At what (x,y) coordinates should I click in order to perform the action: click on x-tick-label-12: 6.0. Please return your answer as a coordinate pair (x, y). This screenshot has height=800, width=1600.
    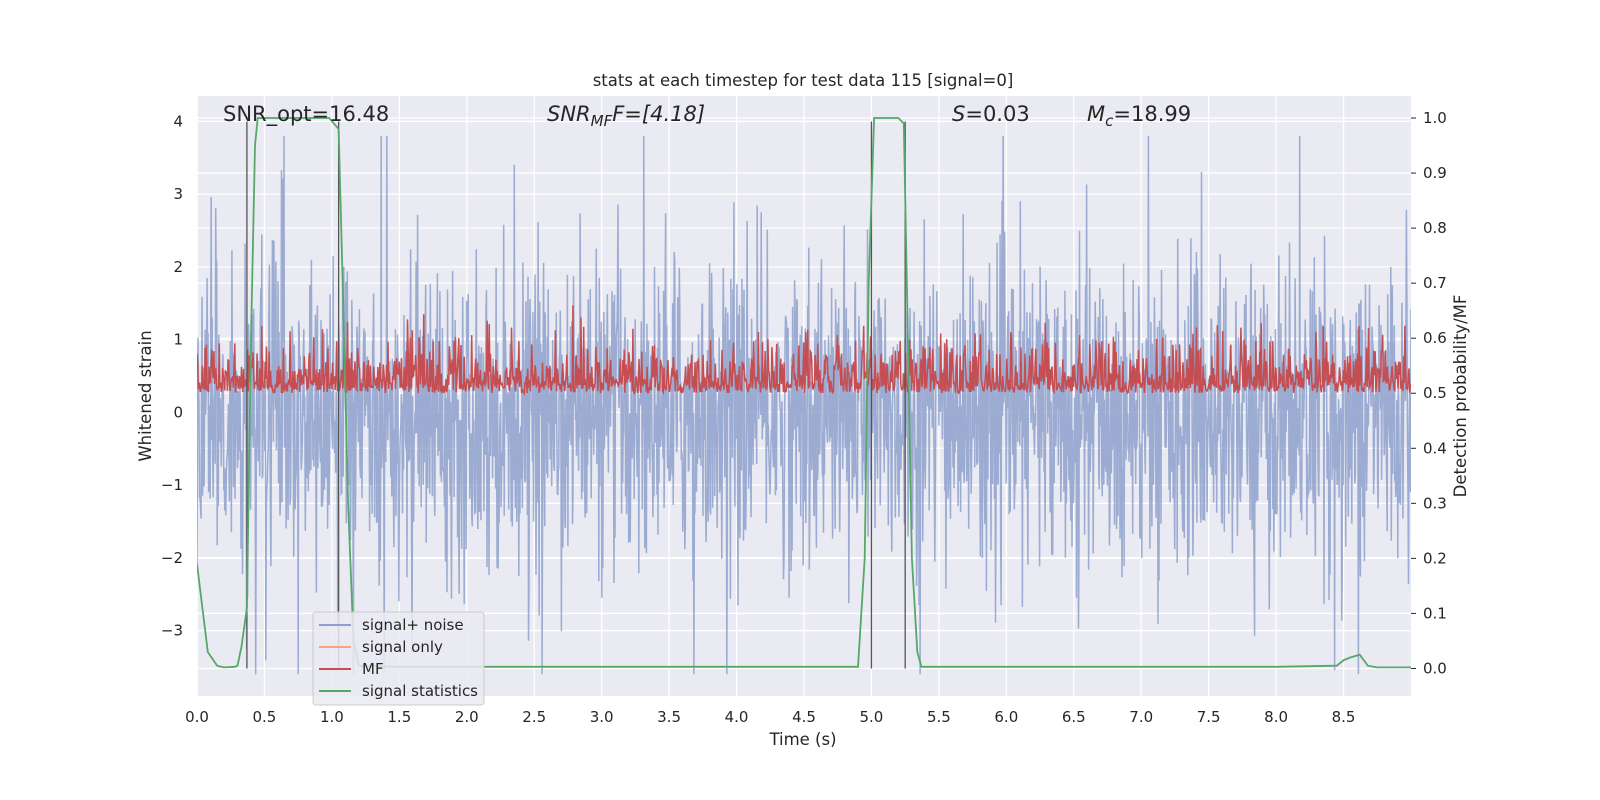
    Looking at the image, I should click on (1006, 717).